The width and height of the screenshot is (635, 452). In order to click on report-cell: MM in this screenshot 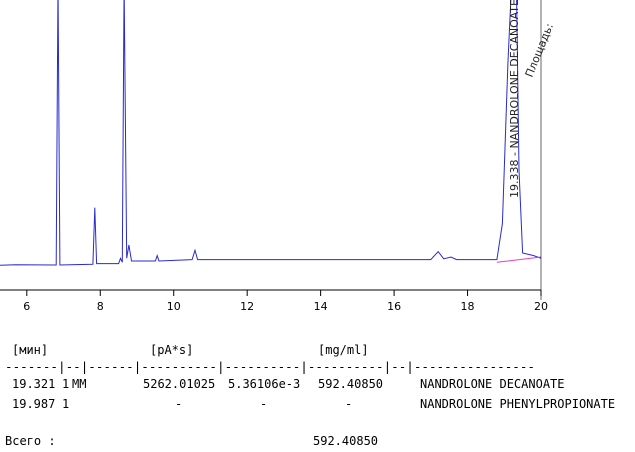, I will do `click(79, 384)`.